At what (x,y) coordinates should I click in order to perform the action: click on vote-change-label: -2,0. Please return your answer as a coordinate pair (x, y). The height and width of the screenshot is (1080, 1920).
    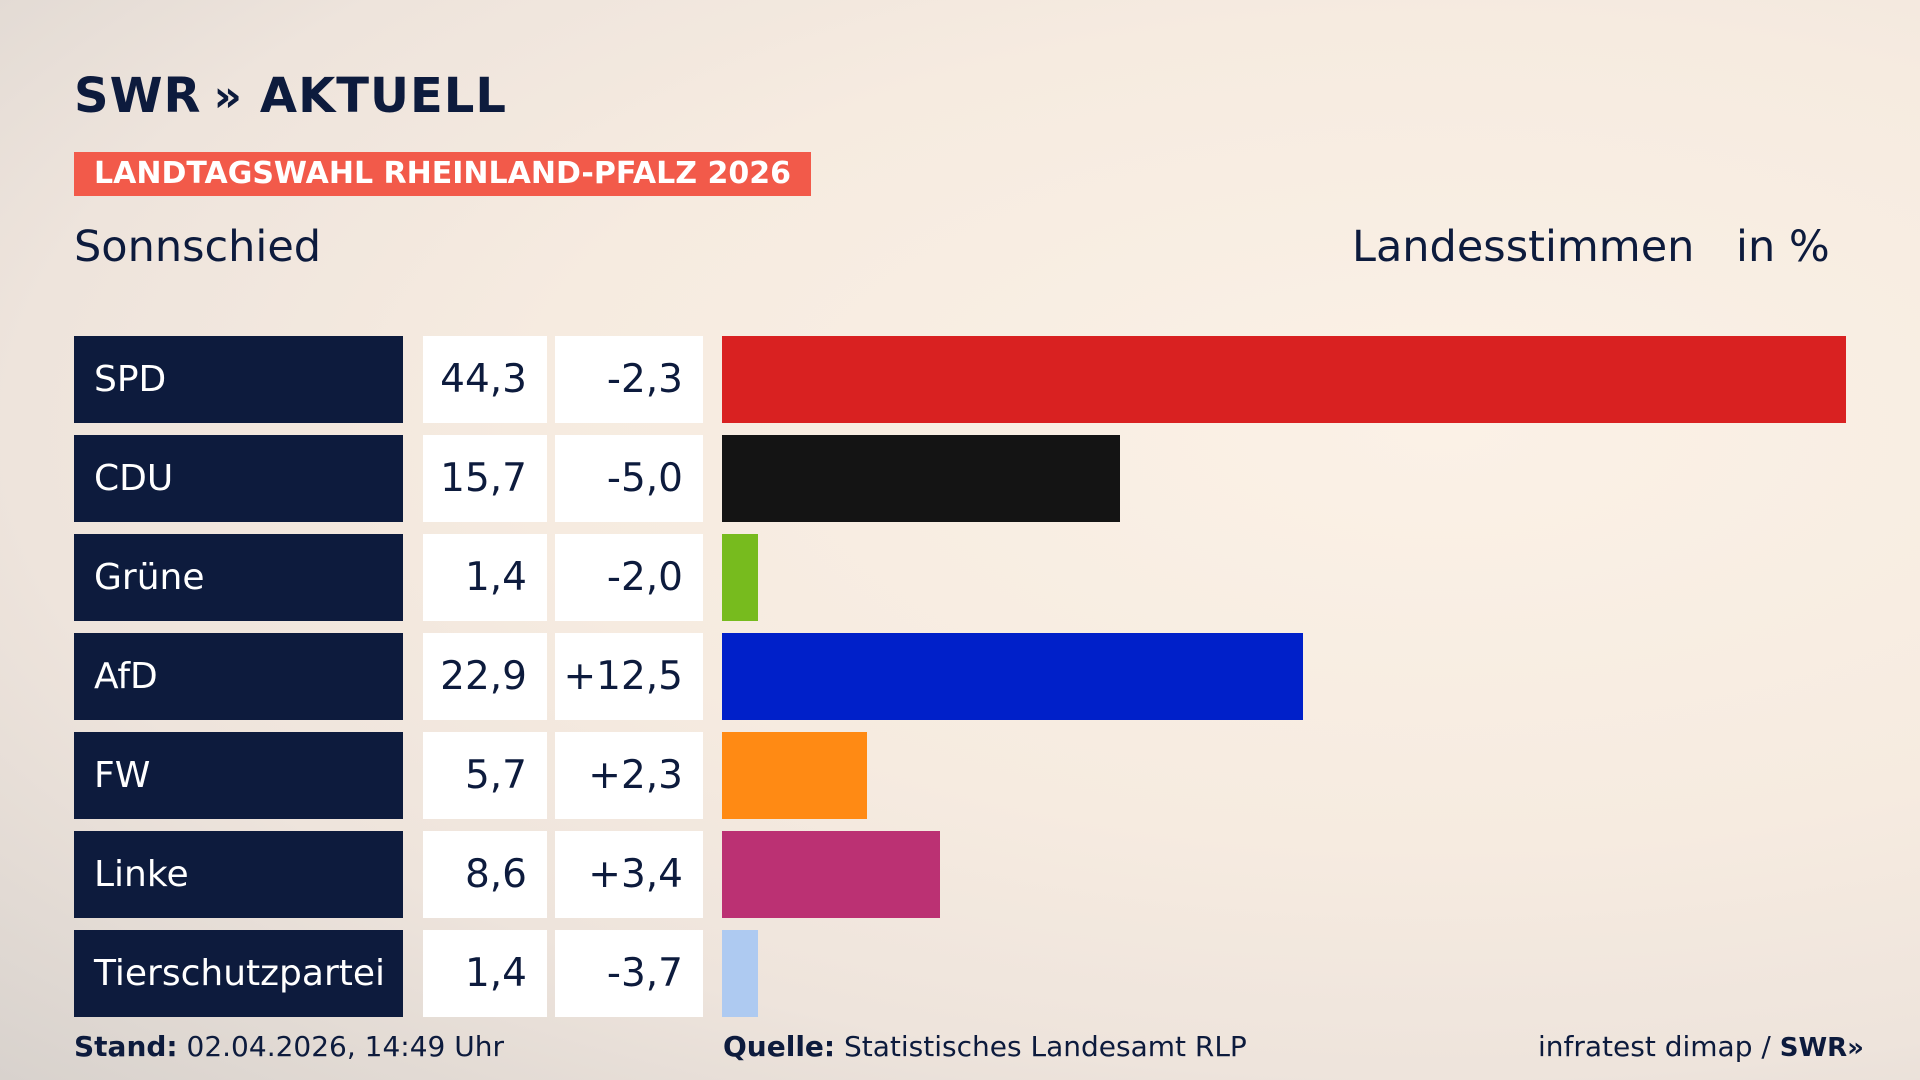
    Looking at the image, I should click on (629, 577).